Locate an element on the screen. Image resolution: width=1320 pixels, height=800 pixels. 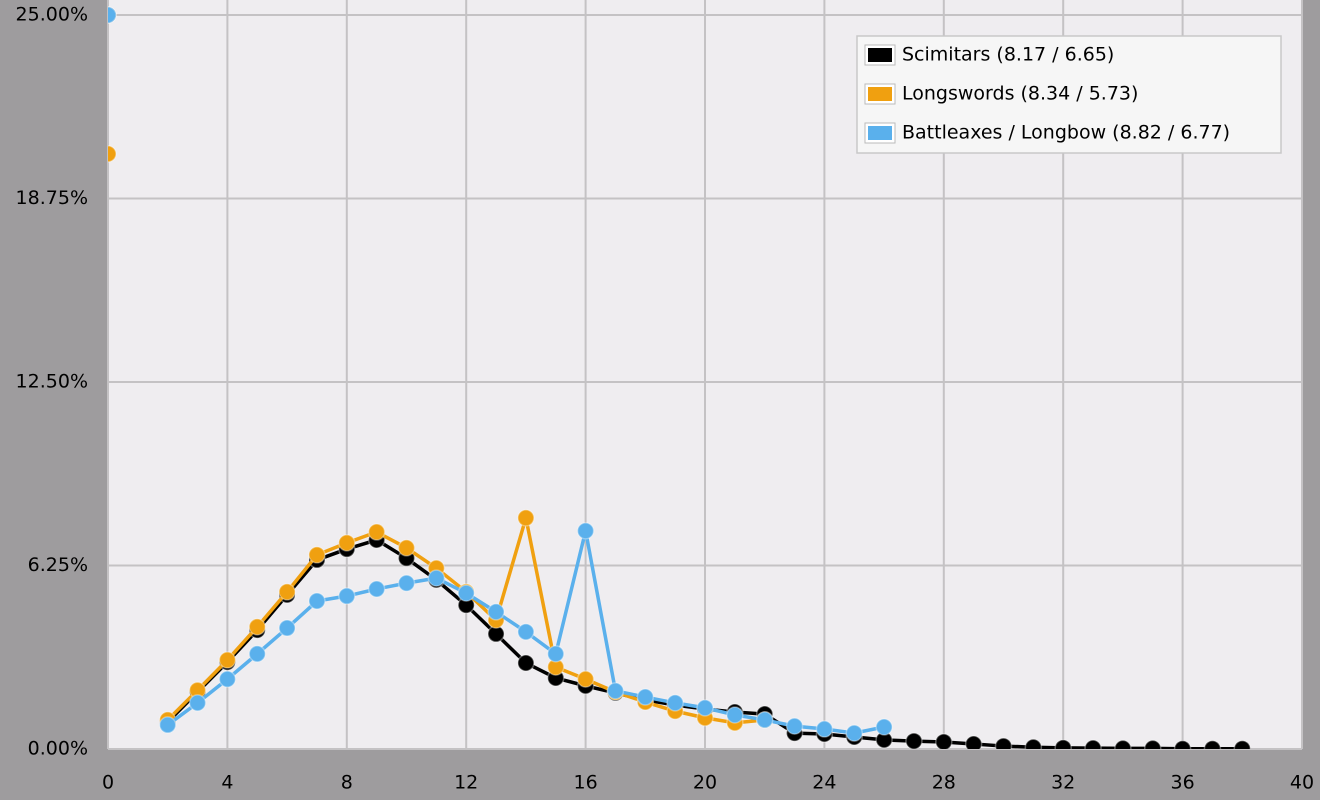
y-tick-label: 0.00% is located at coordinates (58, 749).